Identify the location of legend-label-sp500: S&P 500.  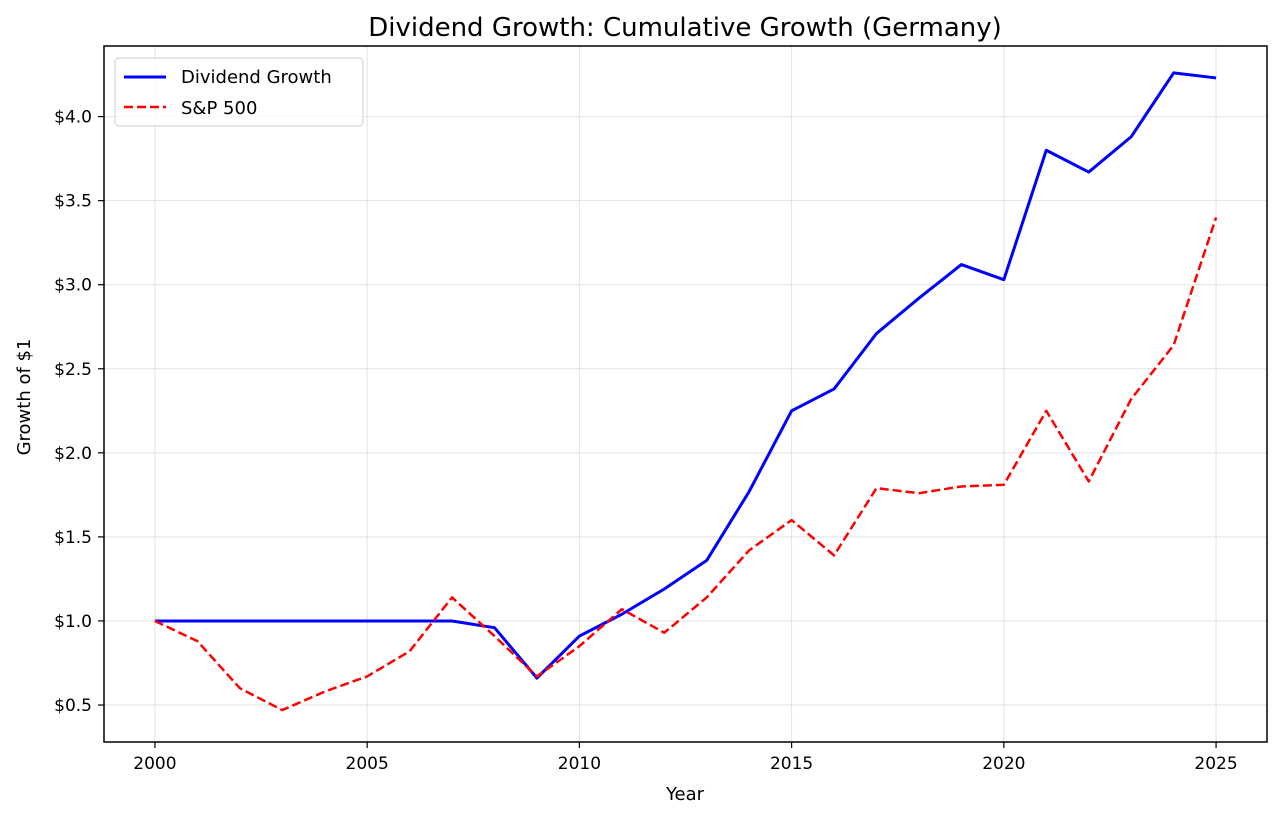
(219, 108).